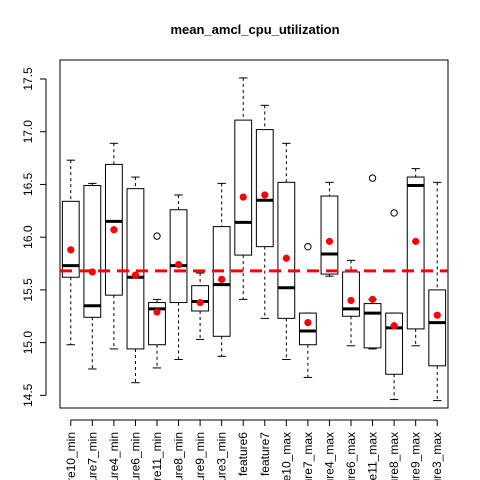 The image size is (480, 480). Describe the element at coordinates (92, 331) in the screenshot. I see `box-eature7_min: eature7_min` at that location.